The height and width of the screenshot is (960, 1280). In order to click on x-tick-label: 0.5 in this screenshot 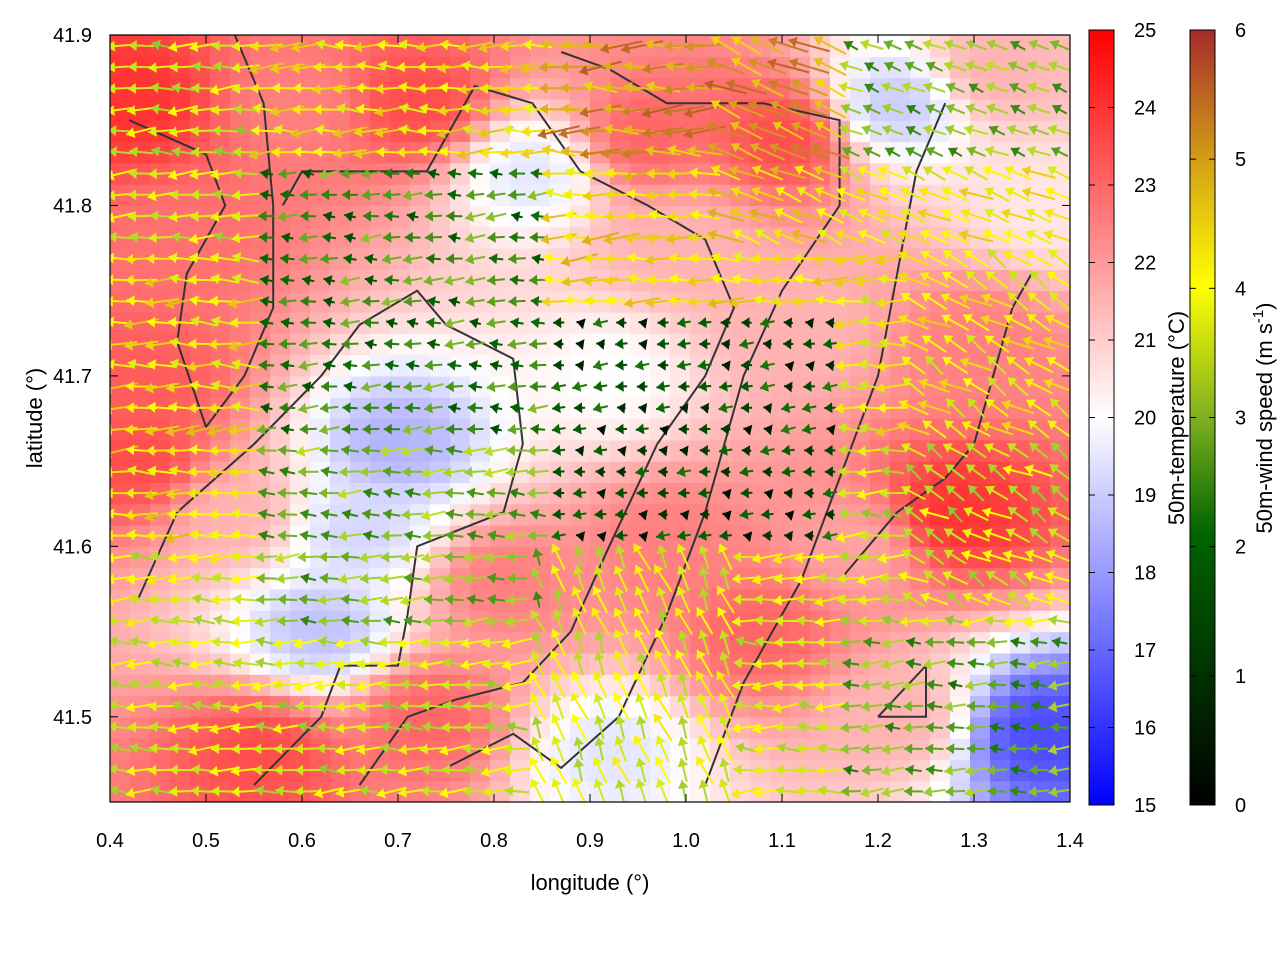, I will do `click(206, 841)`.